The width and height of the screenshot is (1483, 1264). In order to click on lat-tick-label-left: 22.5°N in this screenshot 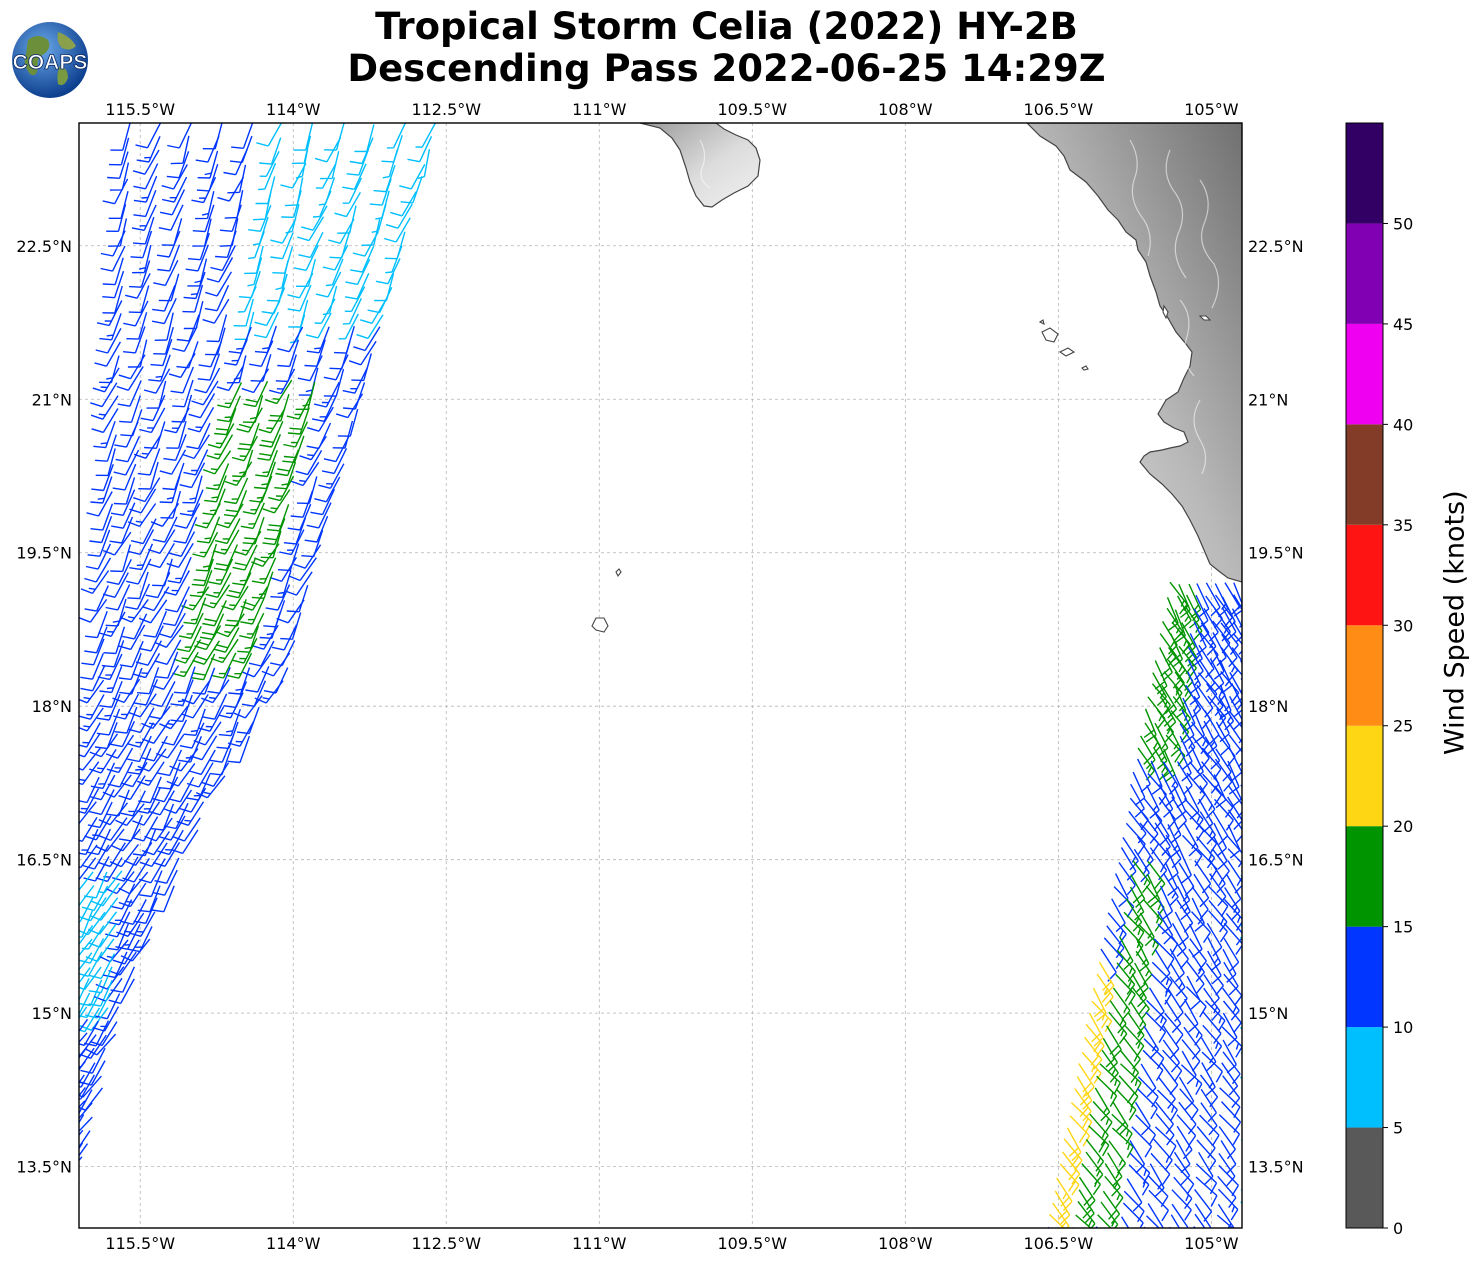, I will do `click(44, 246)`.